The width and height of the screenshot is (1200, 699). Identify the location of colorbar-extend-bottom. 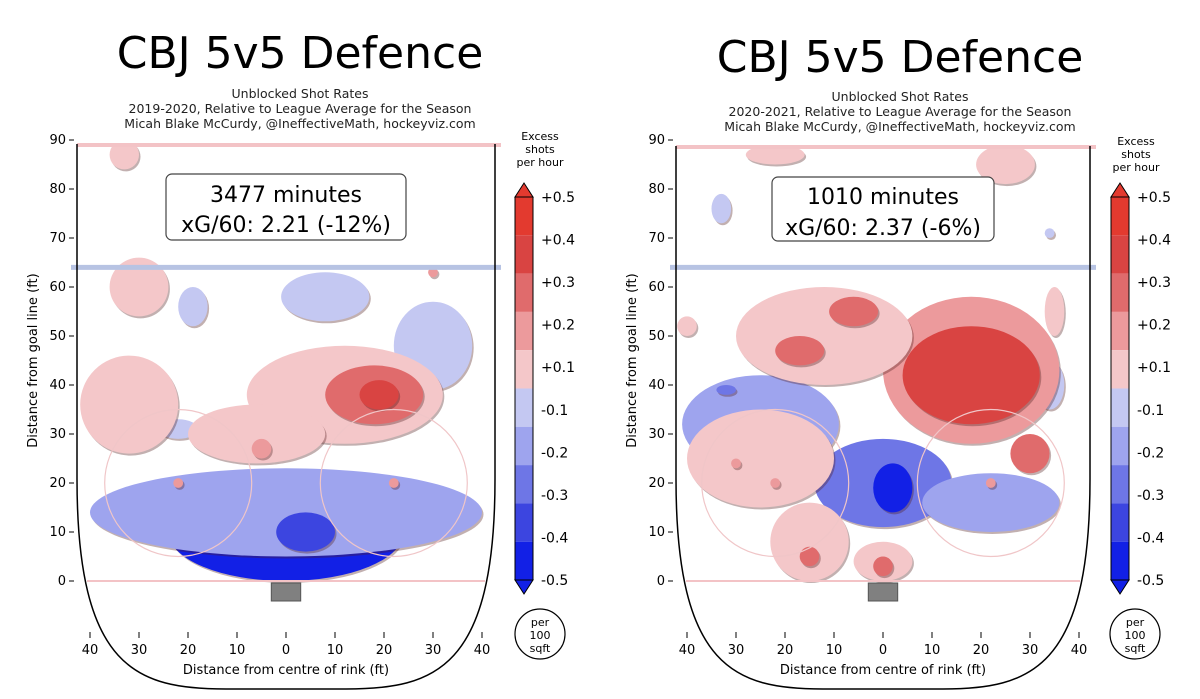
(524, 587).